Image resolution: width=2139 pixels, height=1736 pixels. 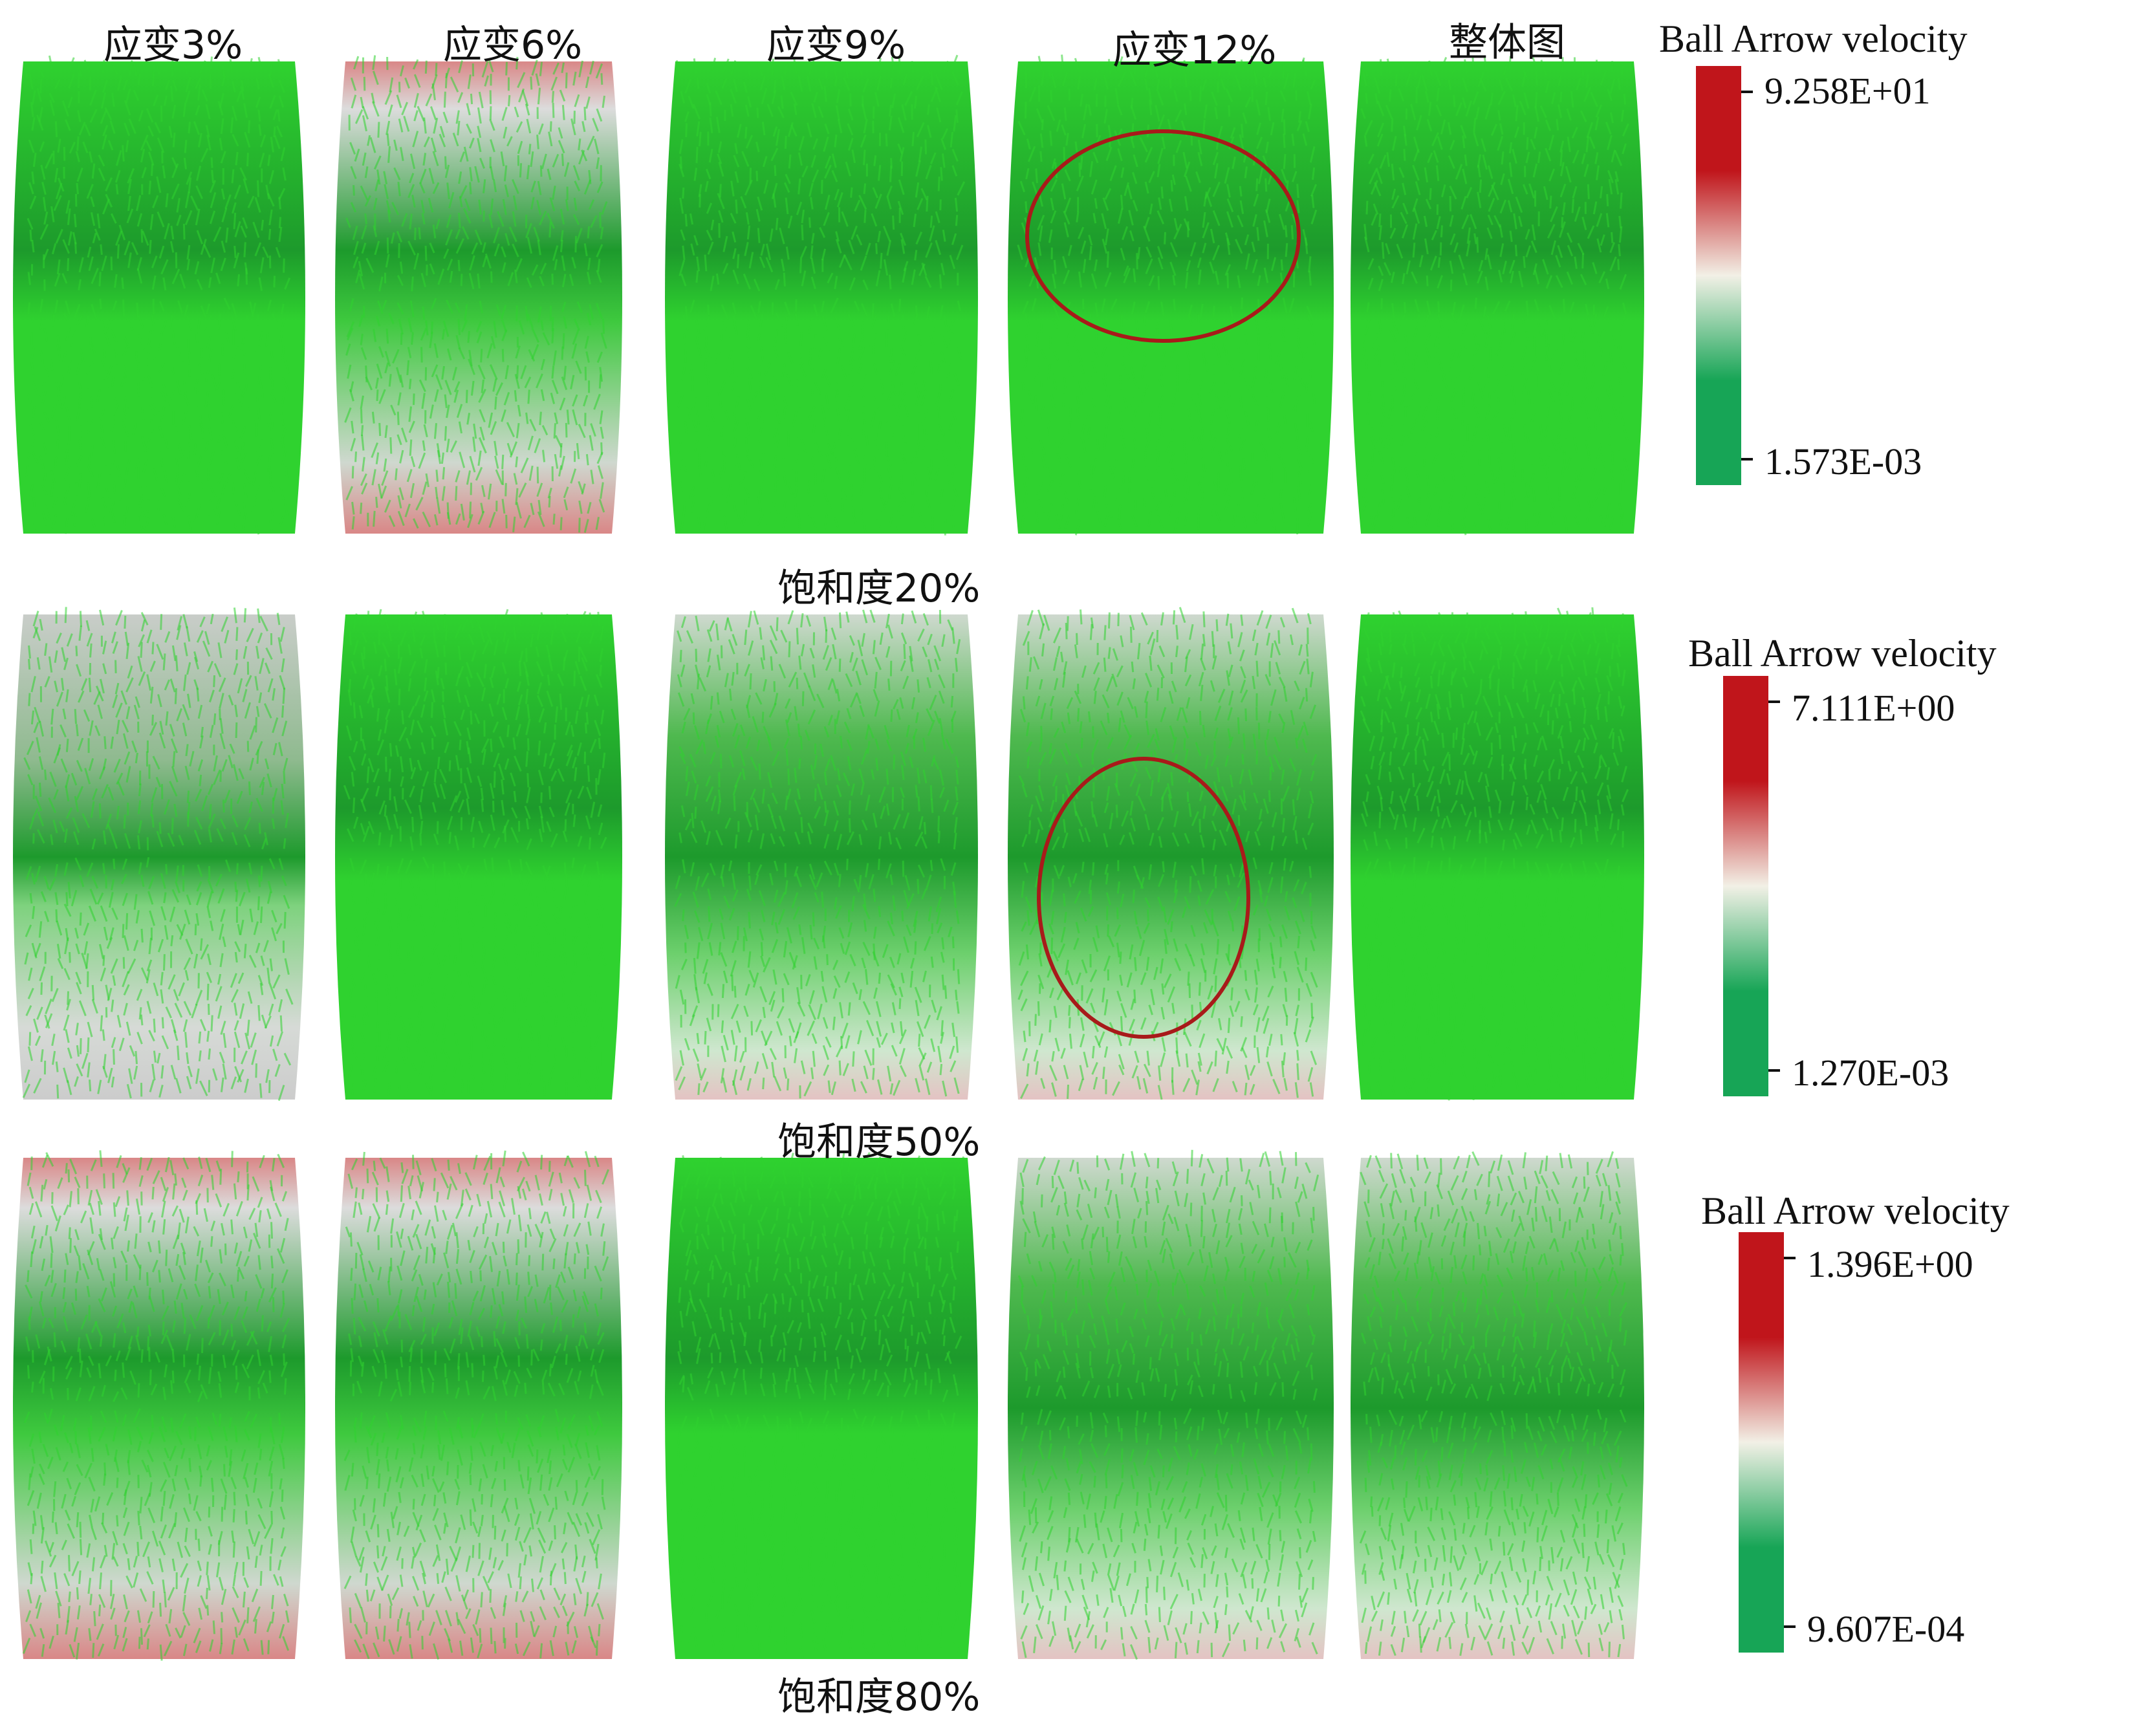 I want to click on legend-colorbar-row2, so click(x=1751, y=886).